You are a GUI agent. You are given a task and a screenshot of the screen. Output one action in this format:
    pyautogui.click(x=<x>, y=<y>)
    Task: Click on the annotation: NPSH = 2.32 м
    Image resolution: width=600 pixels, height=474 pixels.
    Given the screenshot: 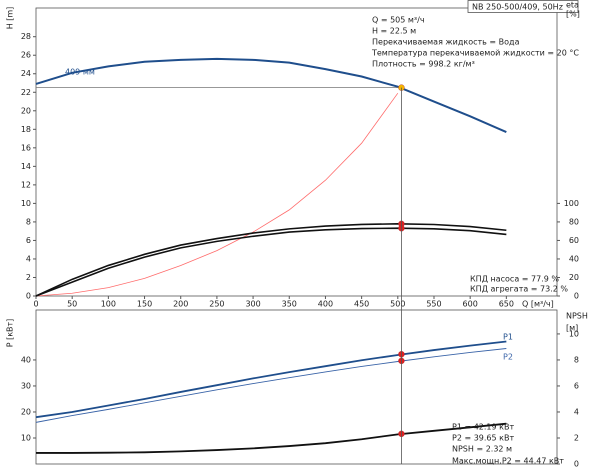 What is the action you would take?
    pyautogui.click(x=482, y=449)
    